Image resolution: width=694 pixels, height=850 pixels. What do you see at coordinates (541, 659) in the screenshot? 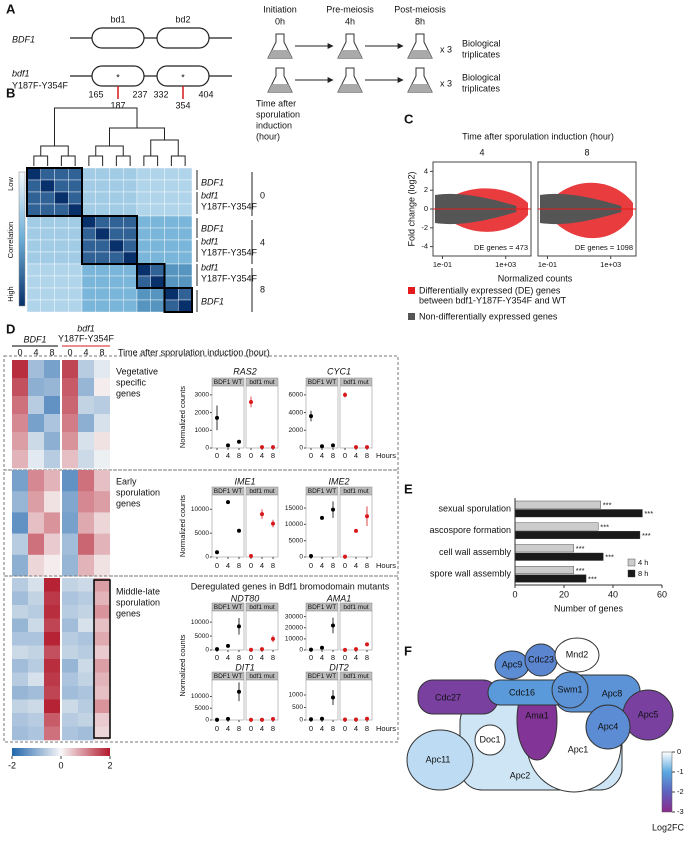
I see `subunit-label: Cdc23` at bounding box center [541, 659].